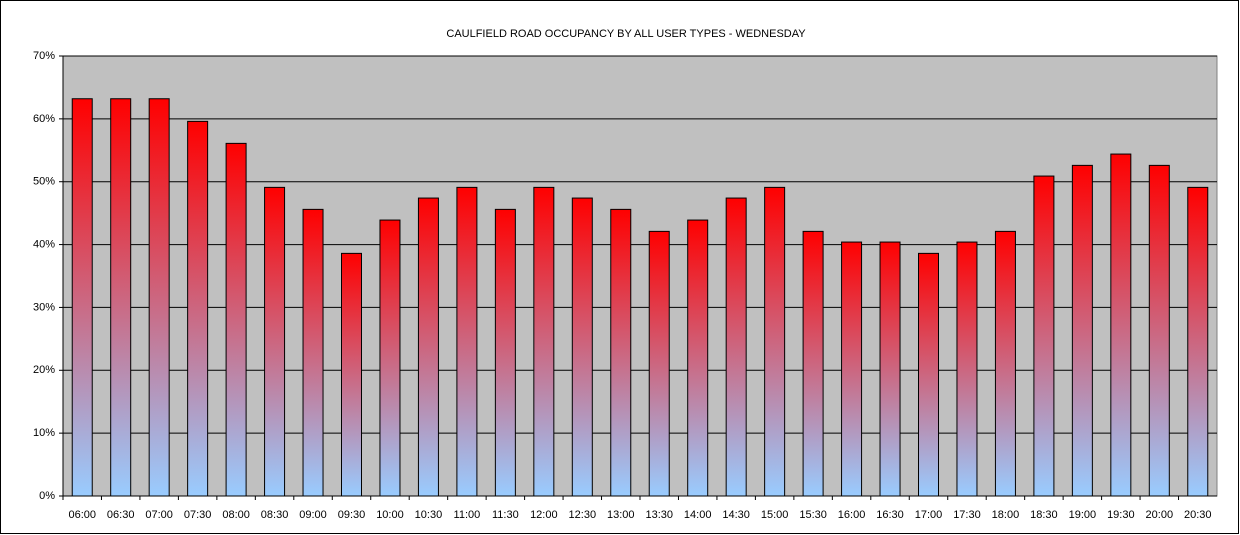 The image size is (1240, 535). What do you see at coordinates (890, 515) in the screenshot?
I see `x-tick-label: 16:30` at bounding box center [890, 515].